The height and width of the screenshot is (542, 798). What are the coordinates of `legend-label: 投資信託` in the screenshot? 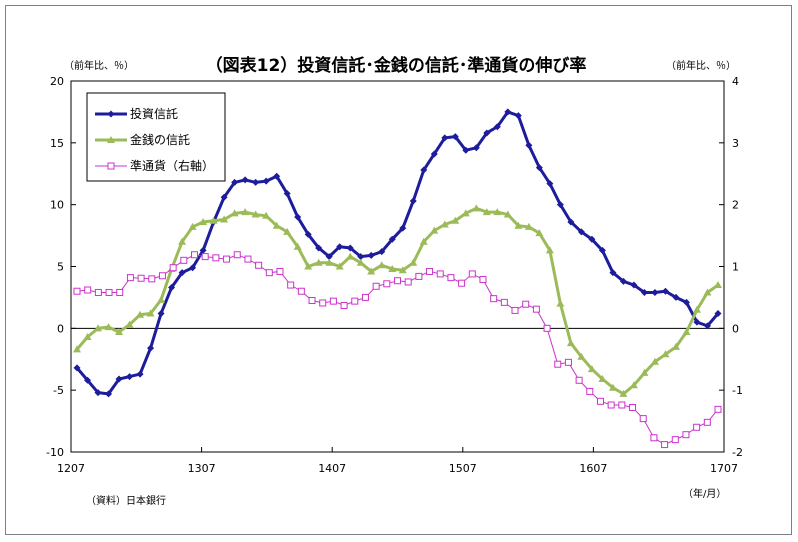 It's located at (154, 113).